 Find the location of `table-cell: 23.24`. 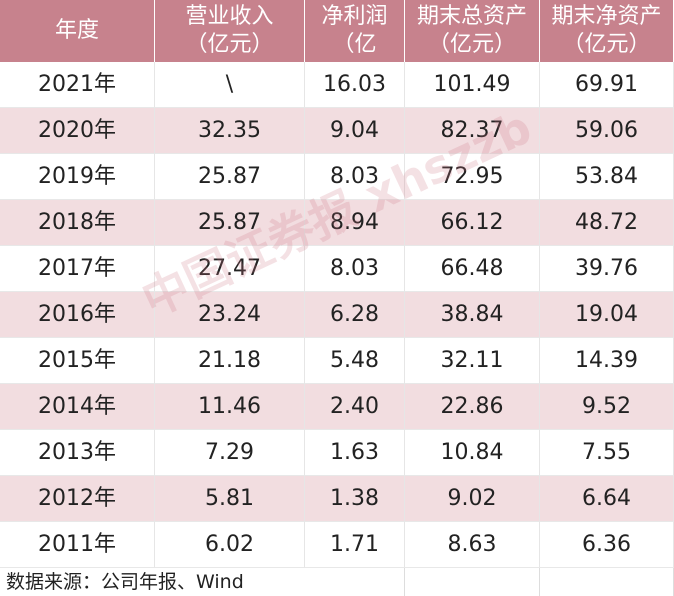

table-cell: 23.24 is located at coordinates (230, 315).